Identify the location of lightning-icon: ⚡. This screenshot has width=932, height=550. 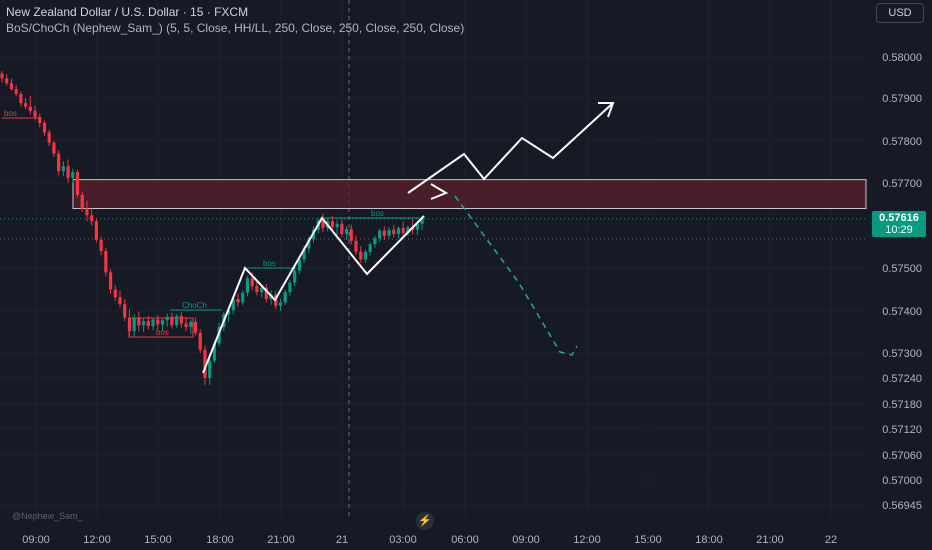
(425, 521).